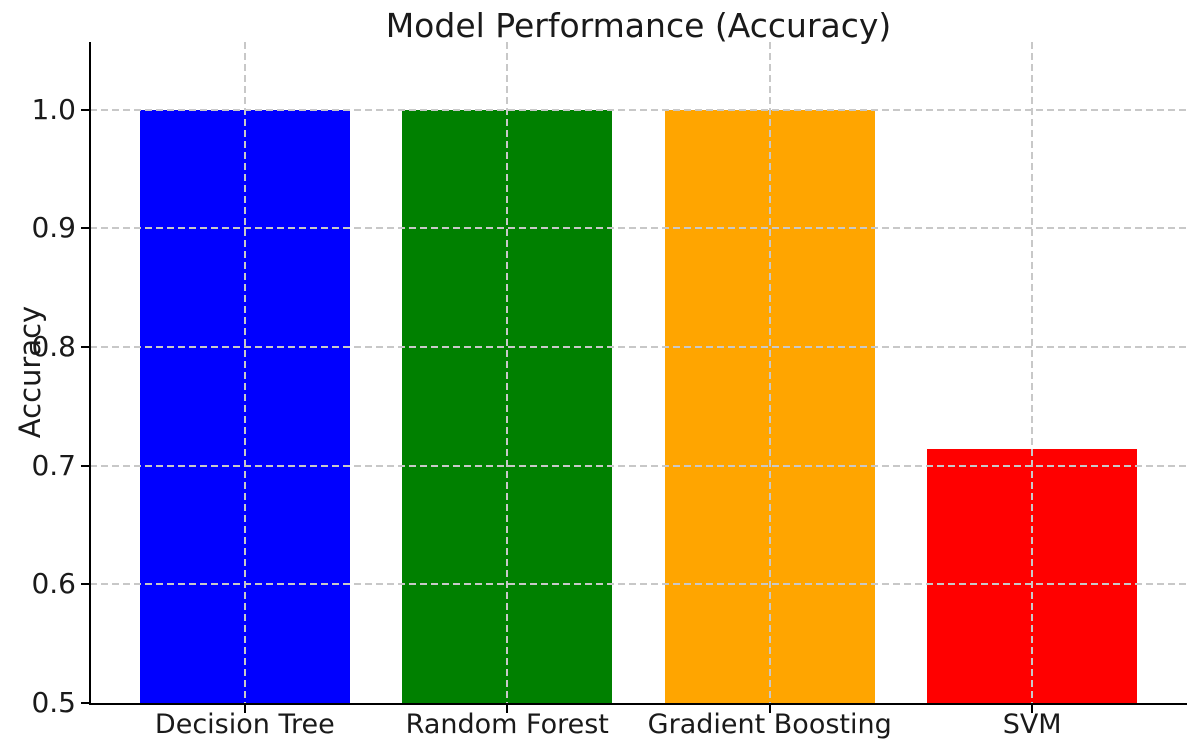  I want to click on x-tick-label: SVM, so click(1032, 724).